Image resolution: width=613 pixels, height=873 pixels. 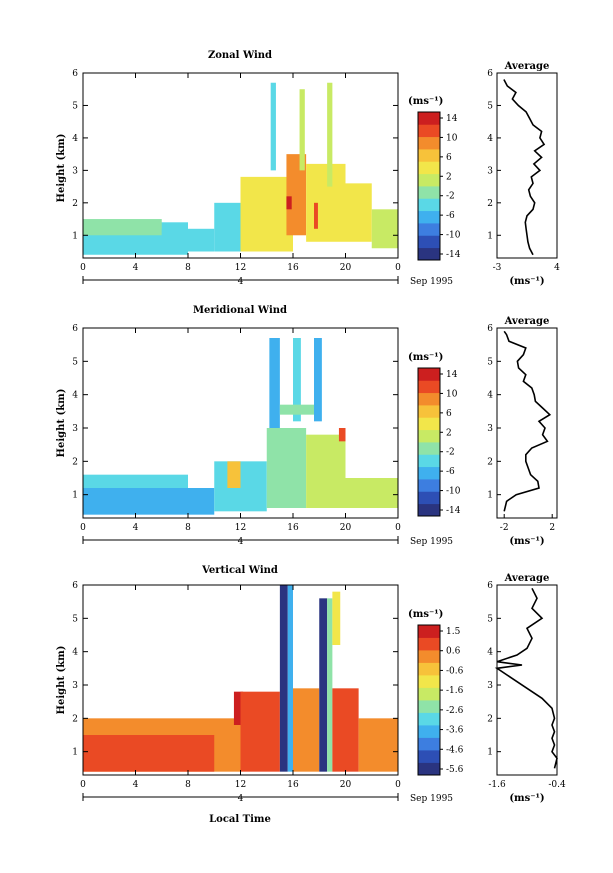 What do you see at coordinates (504, 528) in the screenshot?
I see `profile-x-tick-label: -2` at bounding box center [504, 528].